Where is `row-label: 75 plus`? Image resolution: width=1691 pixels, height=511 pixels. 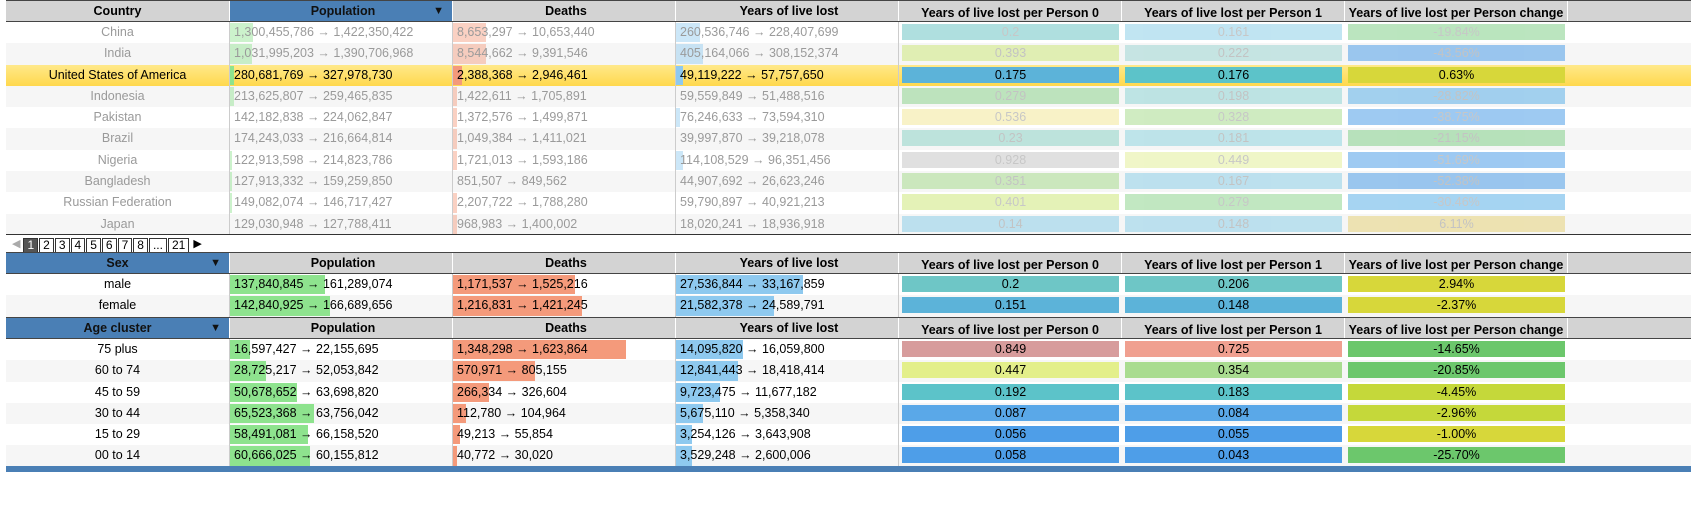 row-label: 75 plus is located at coordinates (118, 350).